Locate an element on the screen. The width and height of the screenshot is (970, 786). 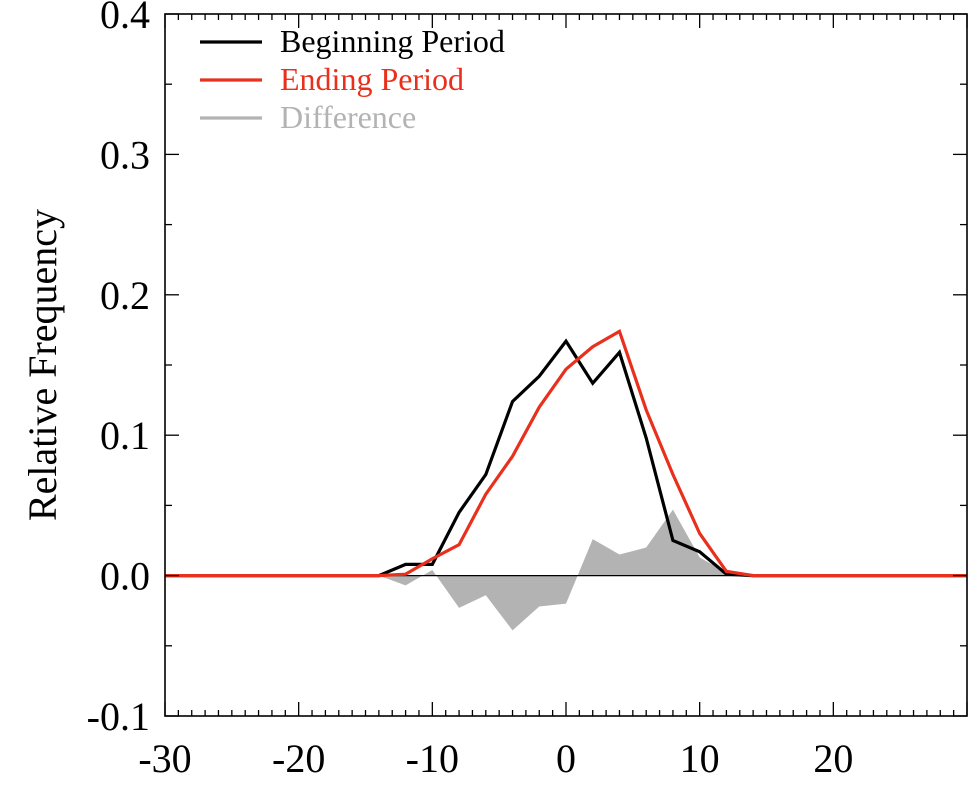
x-tick-labels: -30 -20 -10 0 10 20 is located at coordinates (495, 758).